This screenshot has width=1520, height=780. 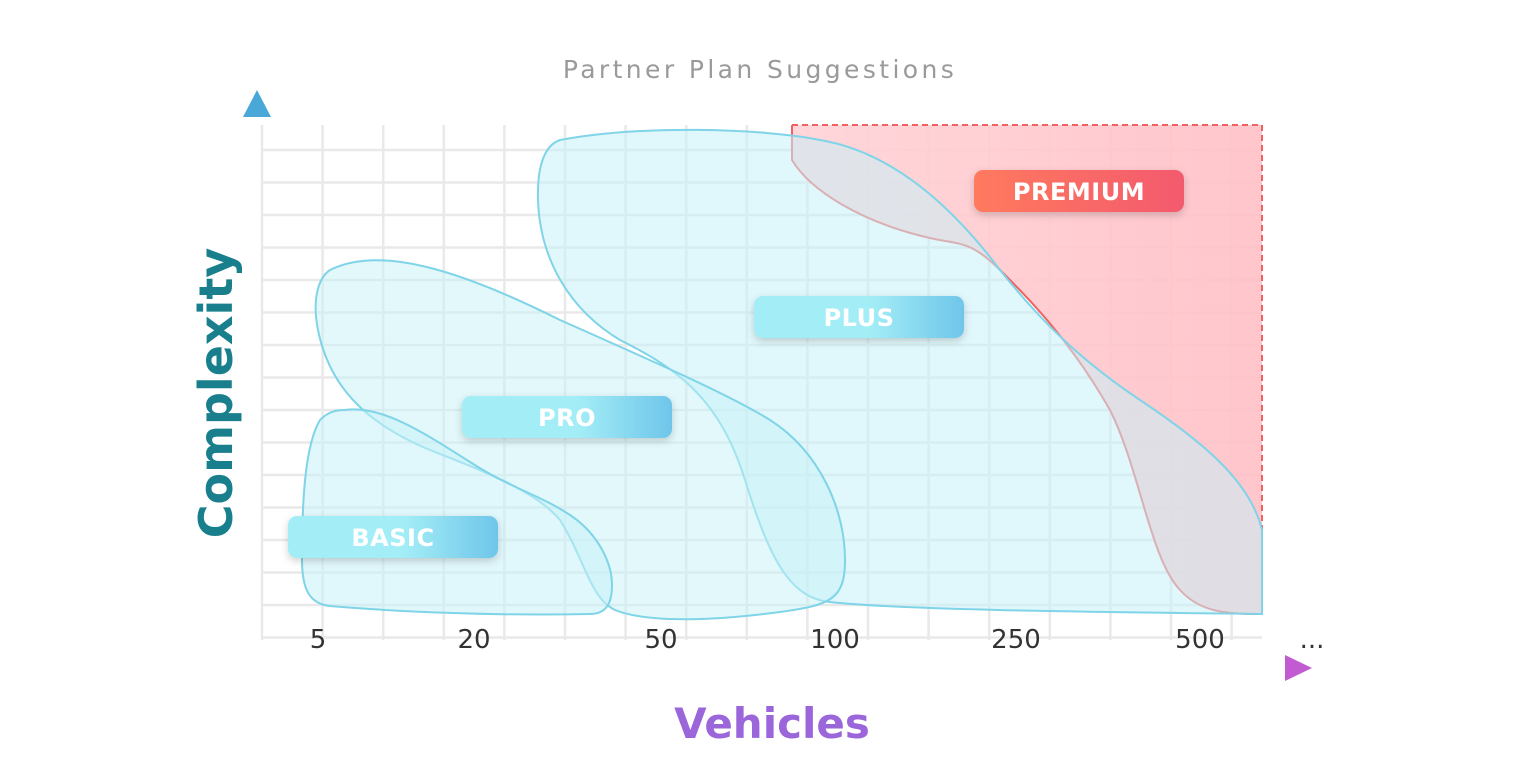 I want to click on plan-badge-pro: PRO, so click(x=567, y=417).